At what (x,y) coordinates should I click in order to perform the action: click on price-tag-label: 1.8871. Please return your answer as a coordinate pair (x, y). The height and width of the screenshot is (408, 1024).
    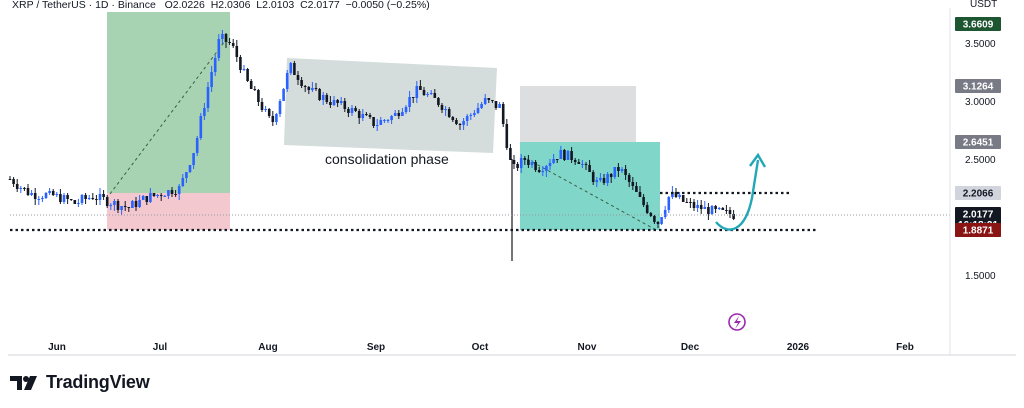
    Looking at the image, I should click on (978, 231).